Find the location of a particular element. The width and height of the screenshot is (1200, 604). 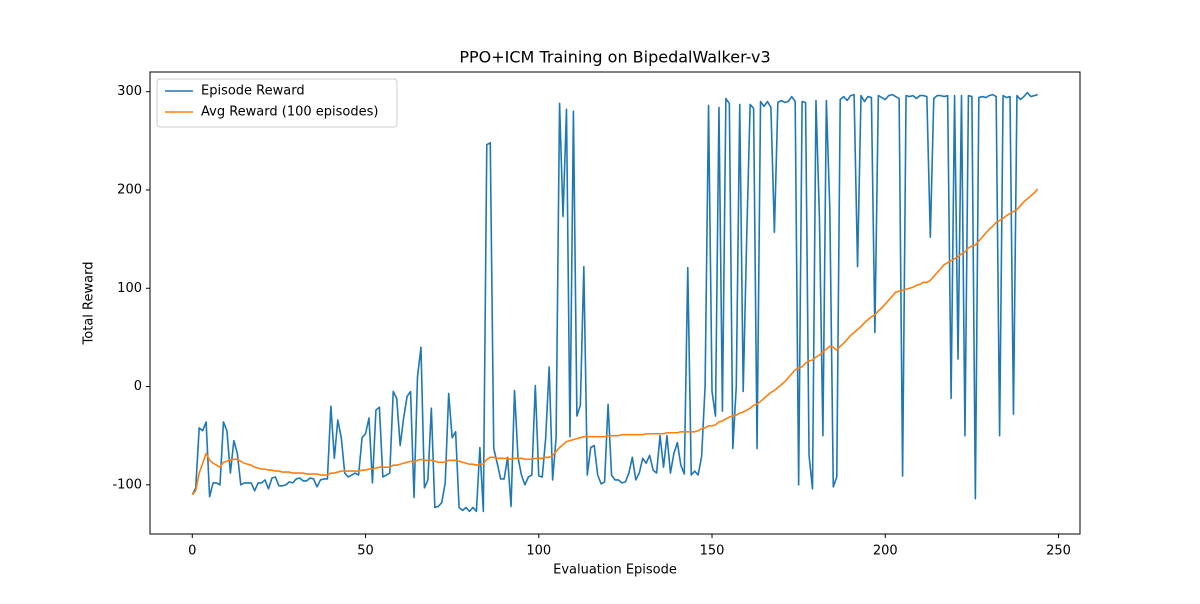

y-tick-label: 0 is located at coordinates (138, 386).